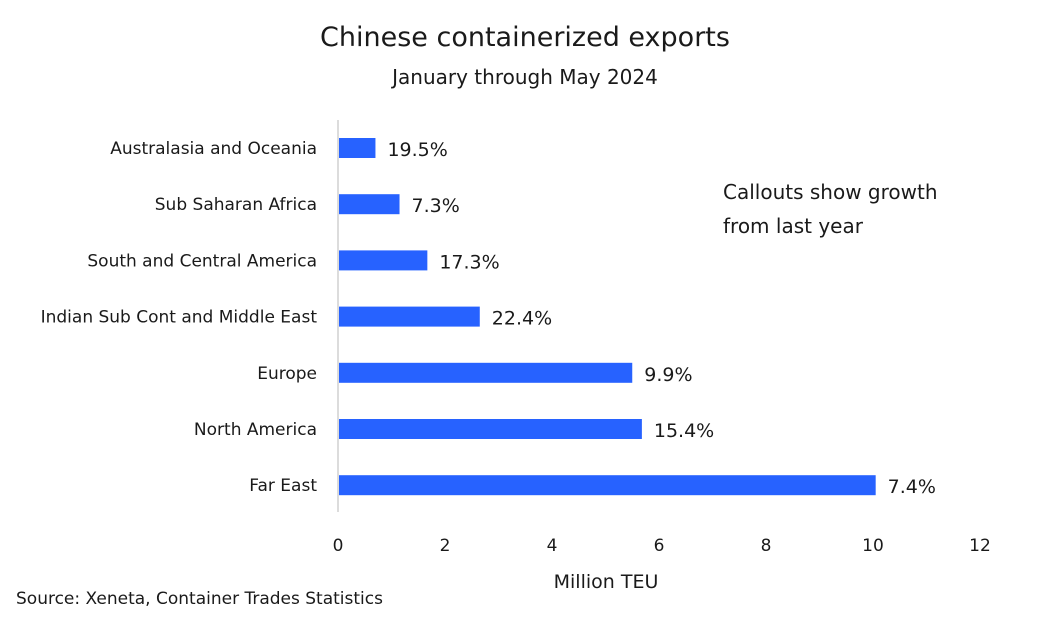 This screenshot has height=625, width=1050. What do you see at coordinates (793, 226) in the screenshot?
I see `callout-note-line-2: from last year` at bounding box center [793, 226].